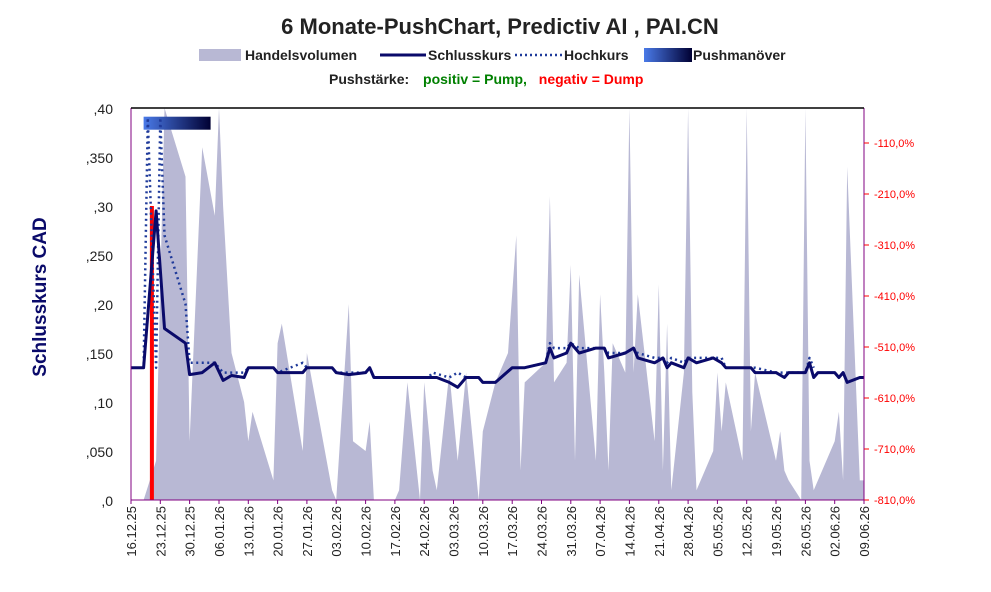  What do you see at coordinates (512, 531) in the screenshot?
I see `x-tick-label: 17.03.26` at bounding box center [512, 531].